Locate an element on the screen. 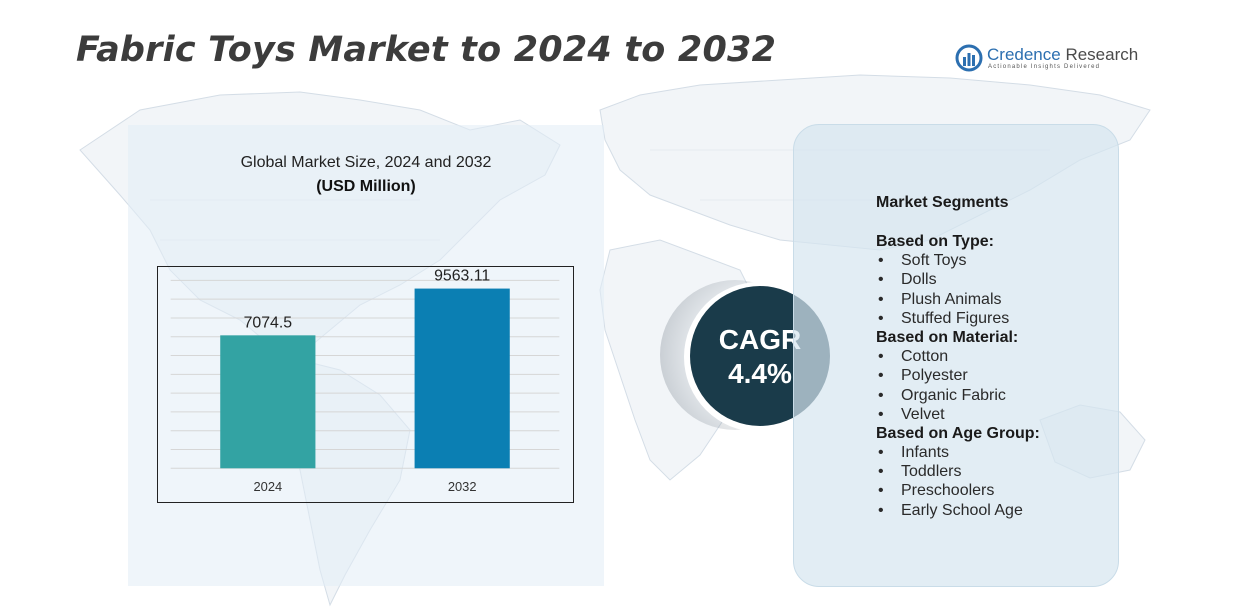 This screenshot has height=612, width=1240. credence-logo-icon is located at coordinates (969, 58).